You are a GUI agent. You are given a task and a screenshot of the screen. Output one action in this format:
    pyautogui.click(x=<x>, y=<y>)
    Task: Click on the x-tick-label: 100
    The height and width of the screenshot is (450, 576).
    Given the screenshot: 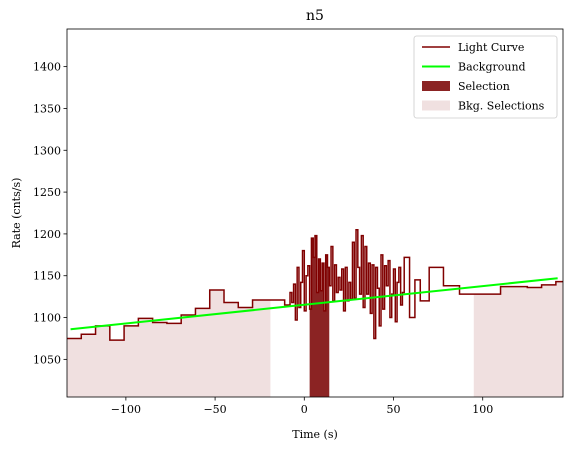 What is the action you would take?
    pyautogui.click(x=482, y=409)
    